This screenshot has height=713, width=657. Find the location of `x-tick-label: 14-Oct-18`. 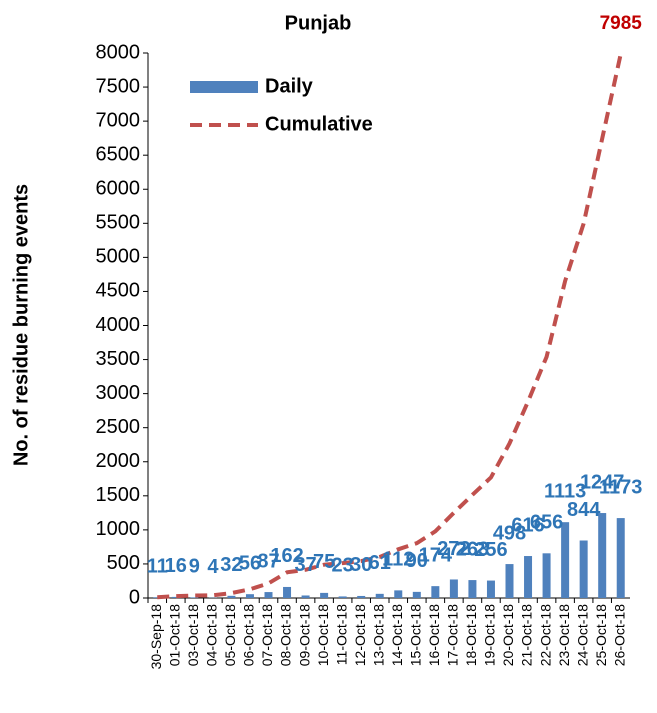

x-tick-label: 14-Oct-18 is located at coordinates (397, 635).